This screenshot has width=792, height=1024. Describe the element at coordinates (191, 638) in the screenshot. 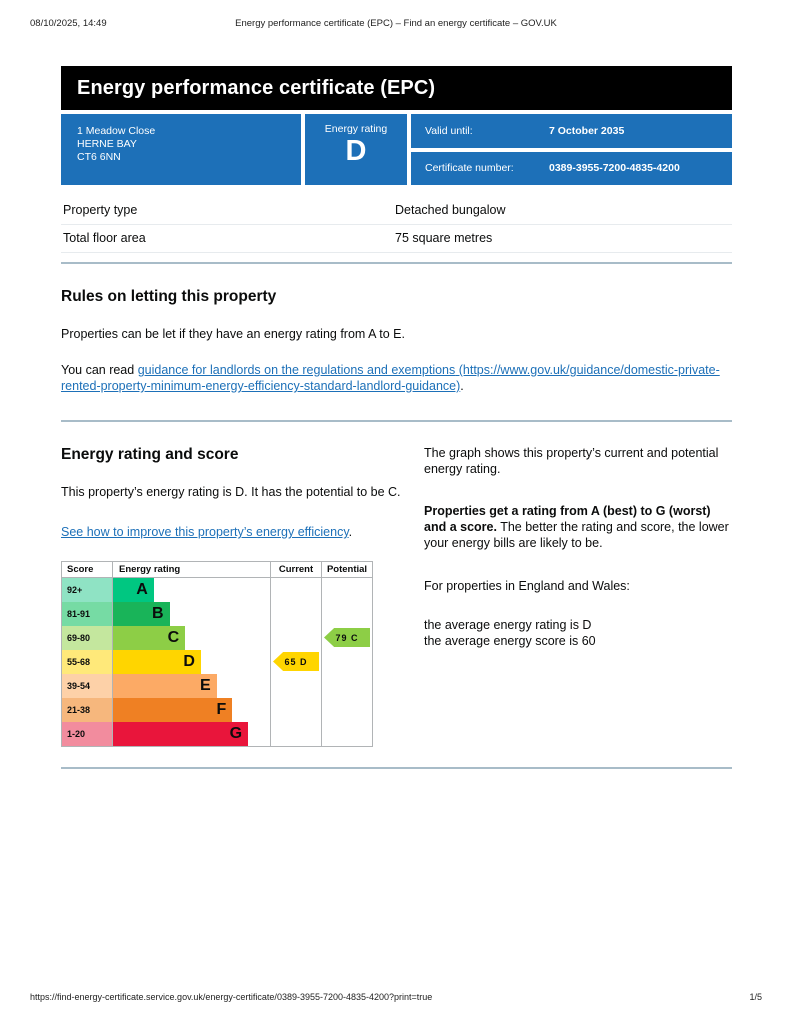

I see `band-bar-wrap-c: C` at that location.